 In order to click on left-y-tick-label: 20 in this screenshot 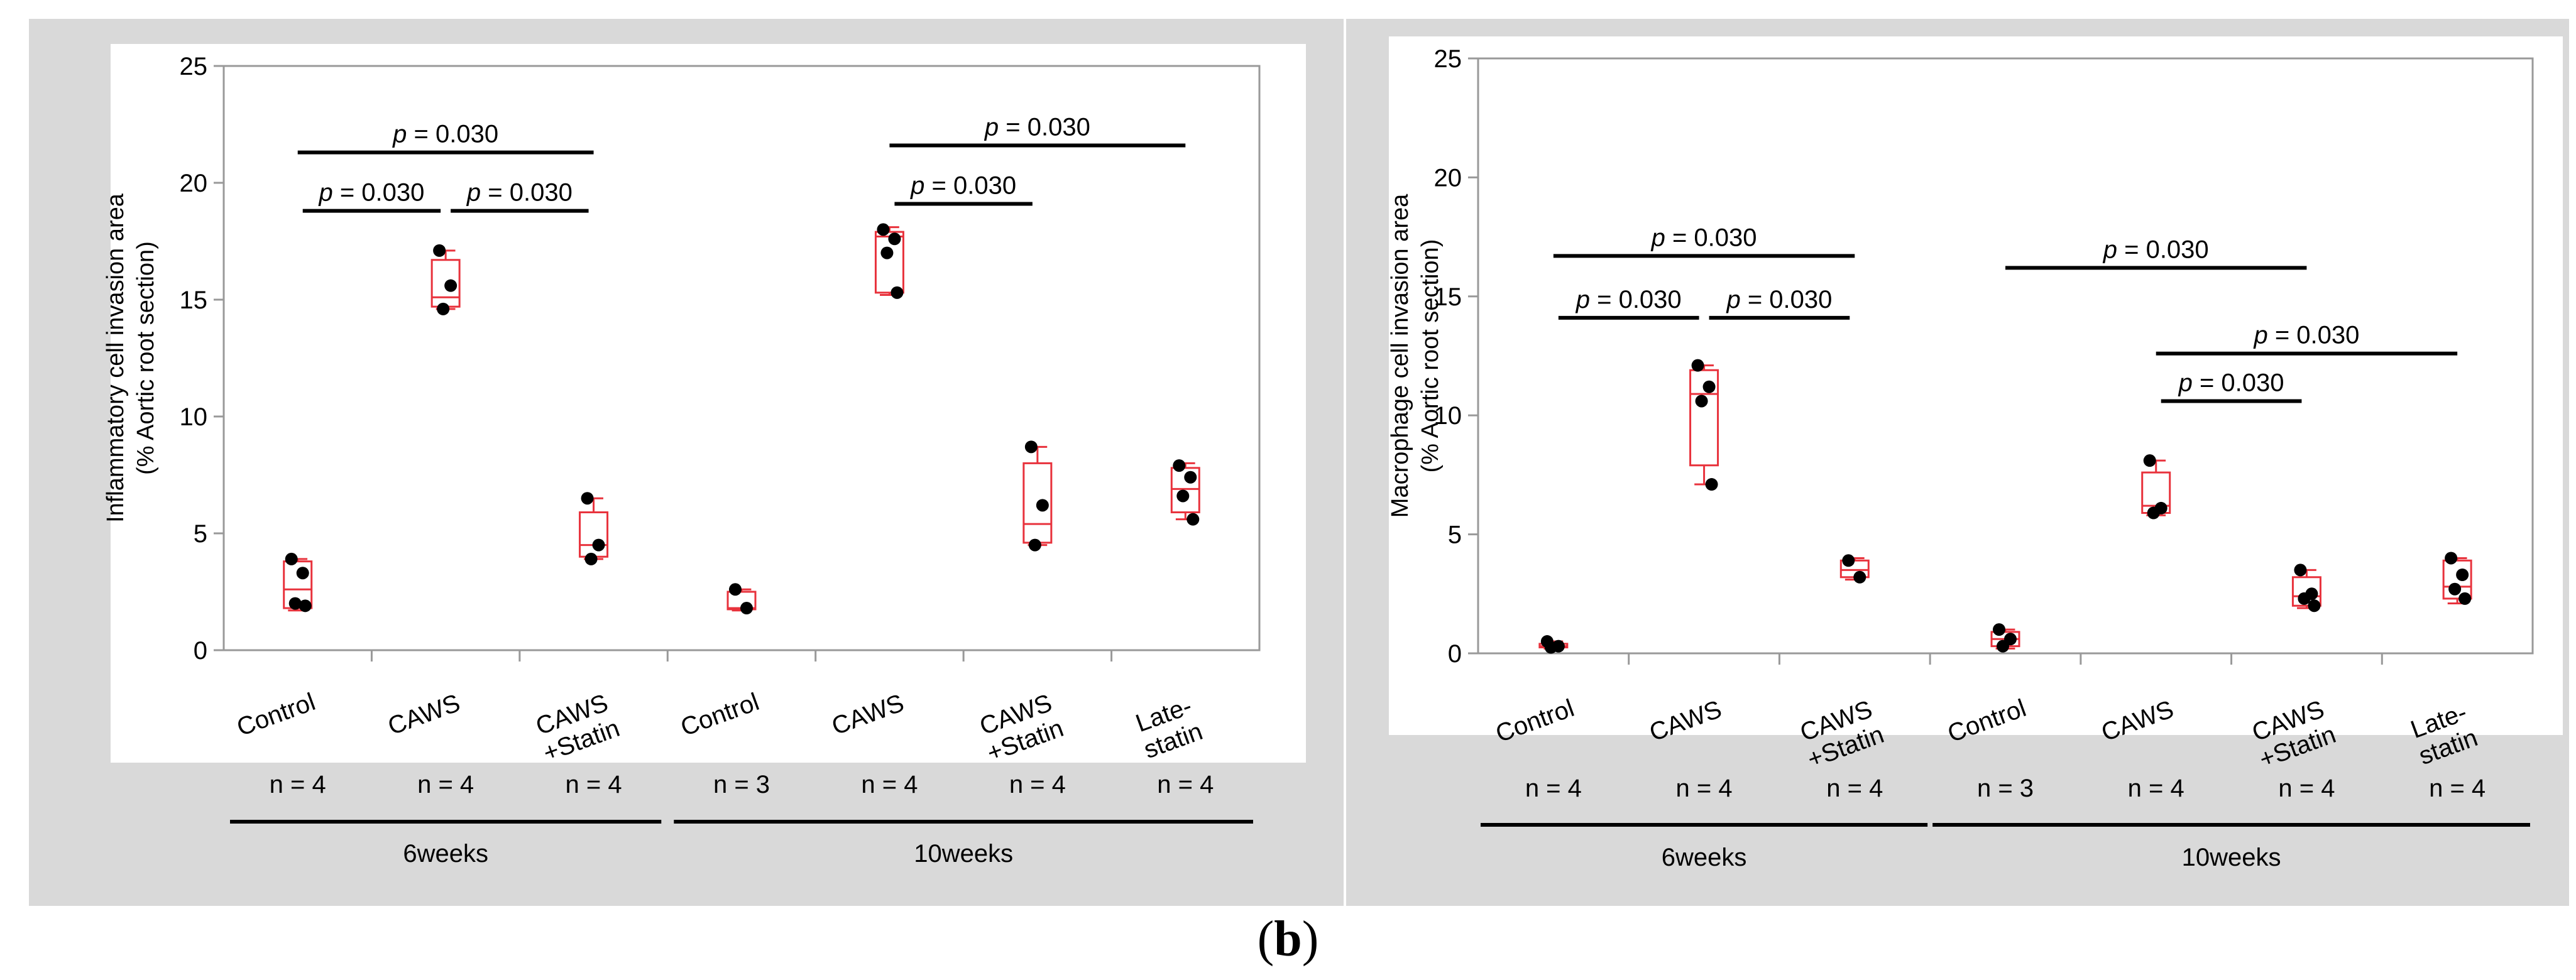, I will do `click(194, 183)`.